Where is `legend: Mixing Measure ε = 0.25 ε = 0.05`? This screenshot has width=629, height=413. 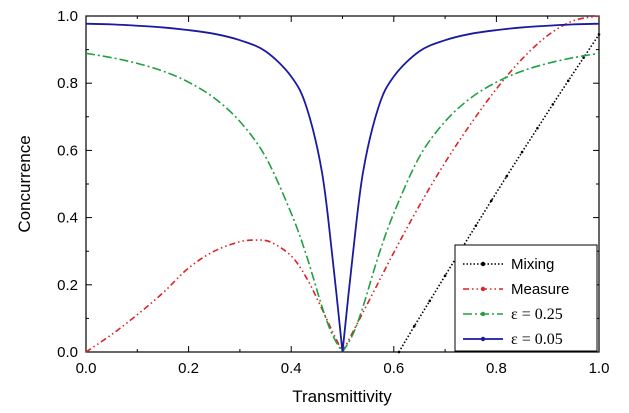 legend: Mixing Measure ε = 0.25 ε = 0.05 is located at coordinates (526, 298).